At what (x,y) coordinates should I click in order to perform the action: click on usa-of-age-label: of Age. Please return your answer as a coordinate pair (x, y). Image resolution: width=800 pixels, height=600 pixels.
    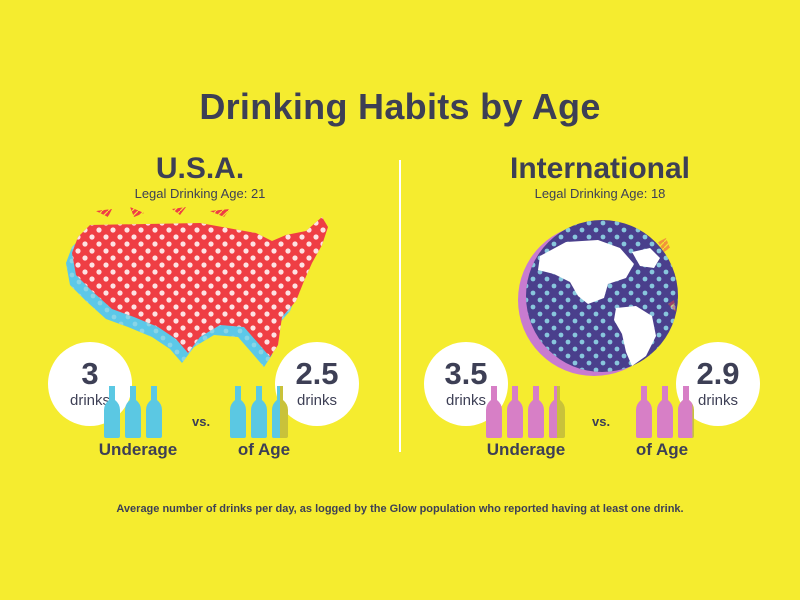
    Looking at the image, I should click on (264, 449).